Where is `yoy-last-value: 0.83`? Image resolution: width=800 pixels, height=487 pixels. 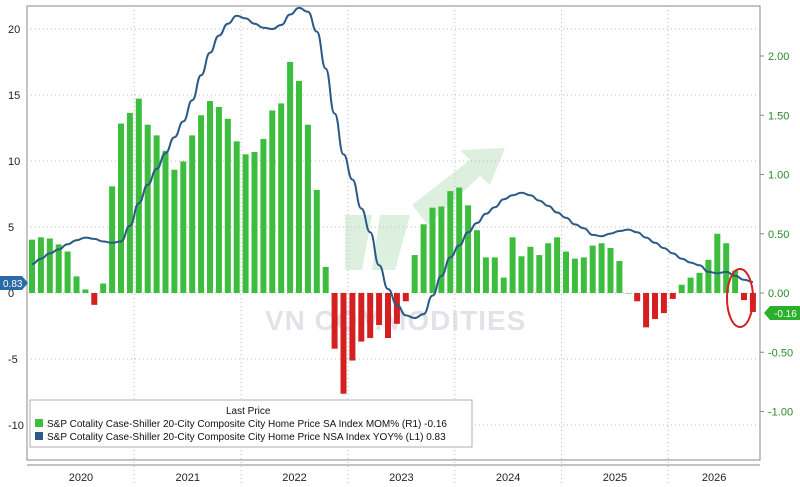
yoy-last-value: 0.83 is located at coordinates (13, 284).